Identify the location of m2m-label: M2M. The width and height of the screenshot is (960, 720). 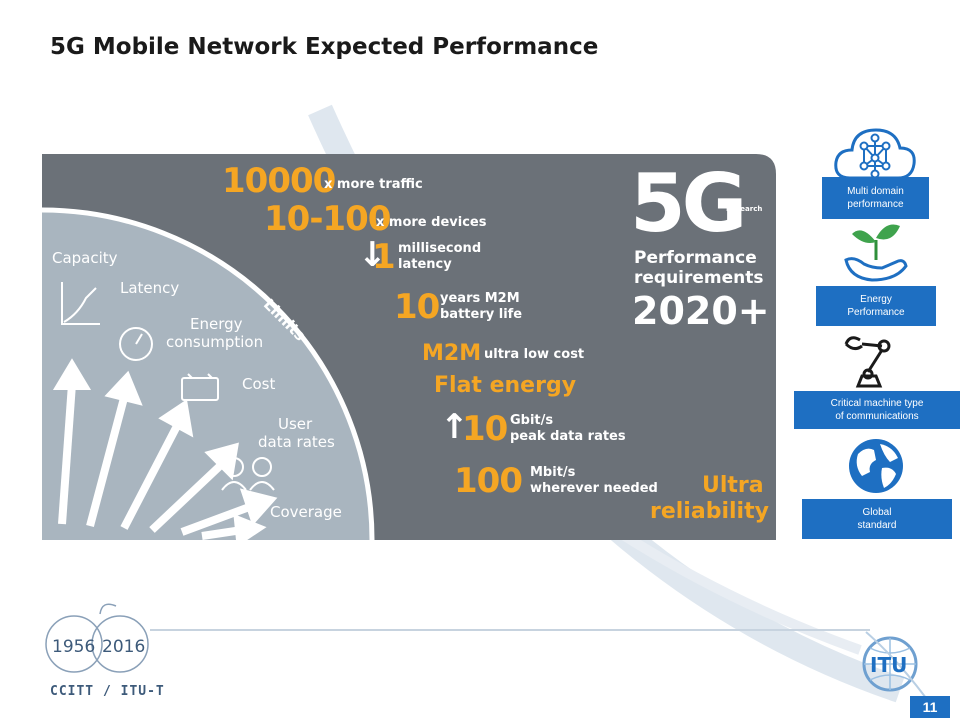
(452, 353).